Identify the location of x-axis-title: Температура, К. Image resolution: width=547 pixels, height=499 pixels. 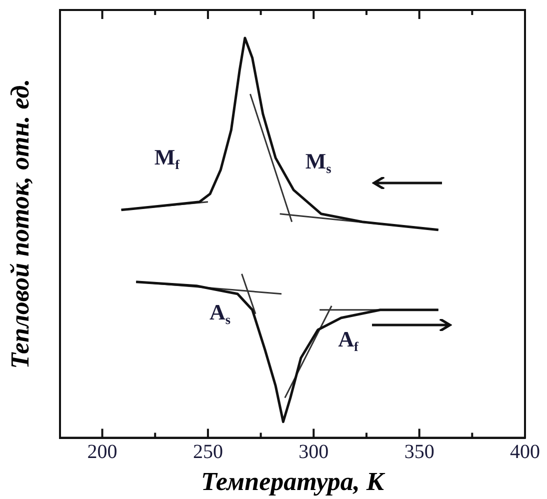
(293, 481).